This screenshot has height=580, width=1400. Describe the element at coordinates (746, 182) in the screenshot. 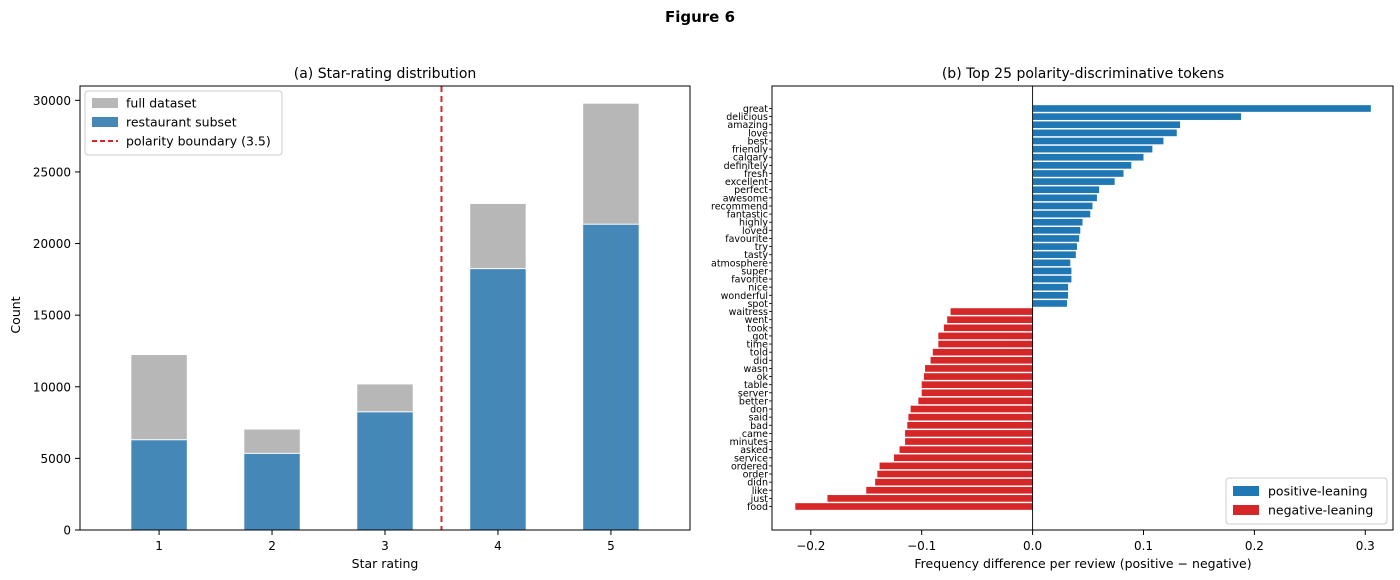

I see `token-label: excellent` at that location.